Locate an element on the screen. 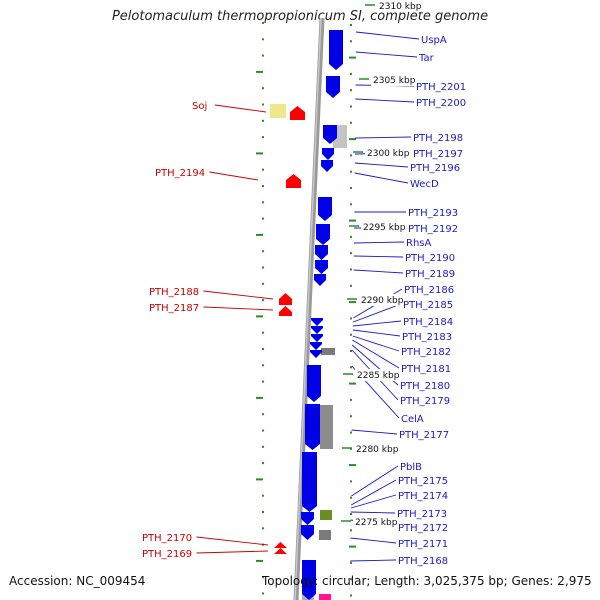 This screenshot has height=600, width=600. scale-label: 2305 kbp is located at coordinates (394, 81).